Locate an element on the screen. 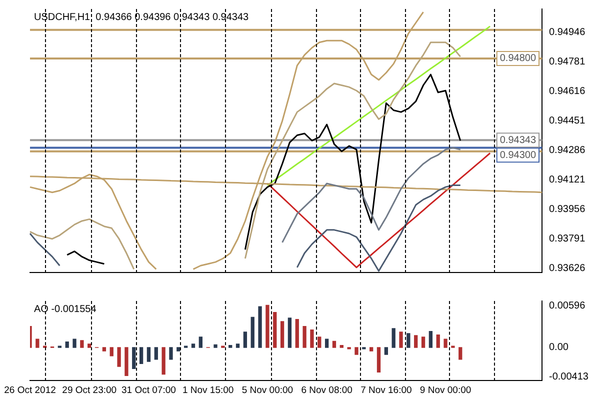 This screenshot has height=400, width=596. y-tick-label: -0.00413 is located at coordinates (569, 376).